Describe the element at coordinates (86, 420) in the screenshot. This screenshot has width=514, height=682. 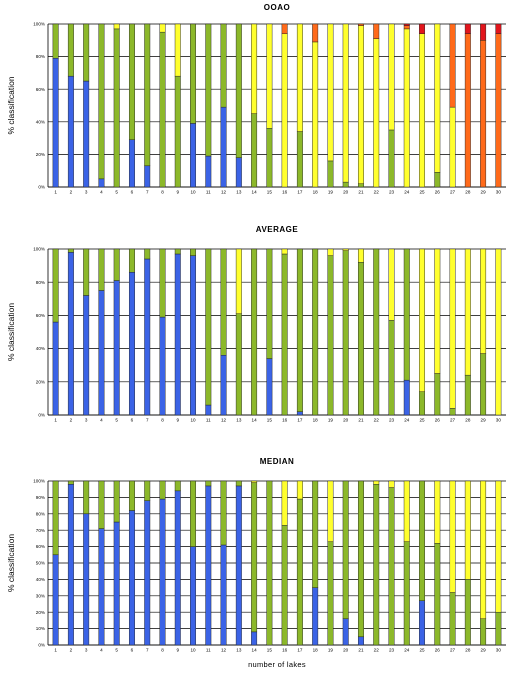
I see `x-tick-label: 3` at that location.